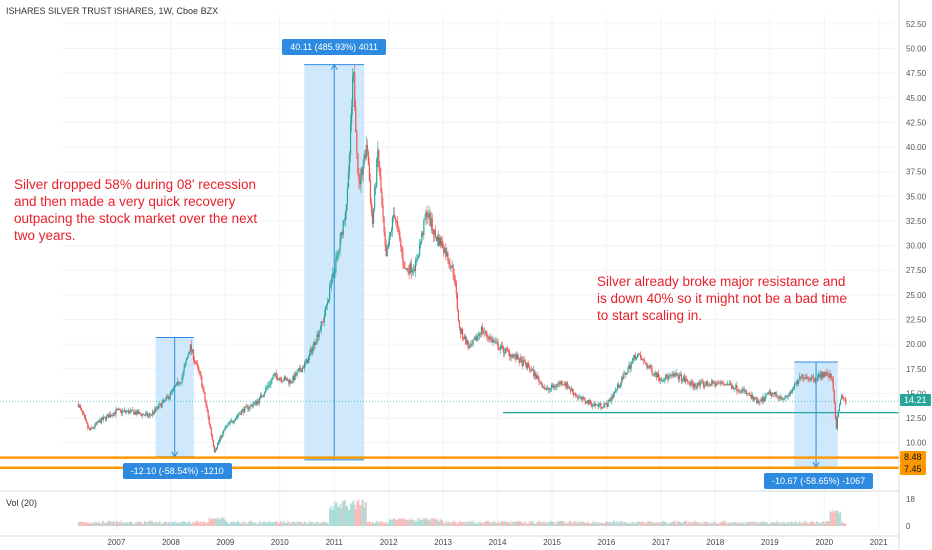  Describe the element at coordinates (916, 246) in the screenshot. I see `y-tick-label: 30.00` at that location.